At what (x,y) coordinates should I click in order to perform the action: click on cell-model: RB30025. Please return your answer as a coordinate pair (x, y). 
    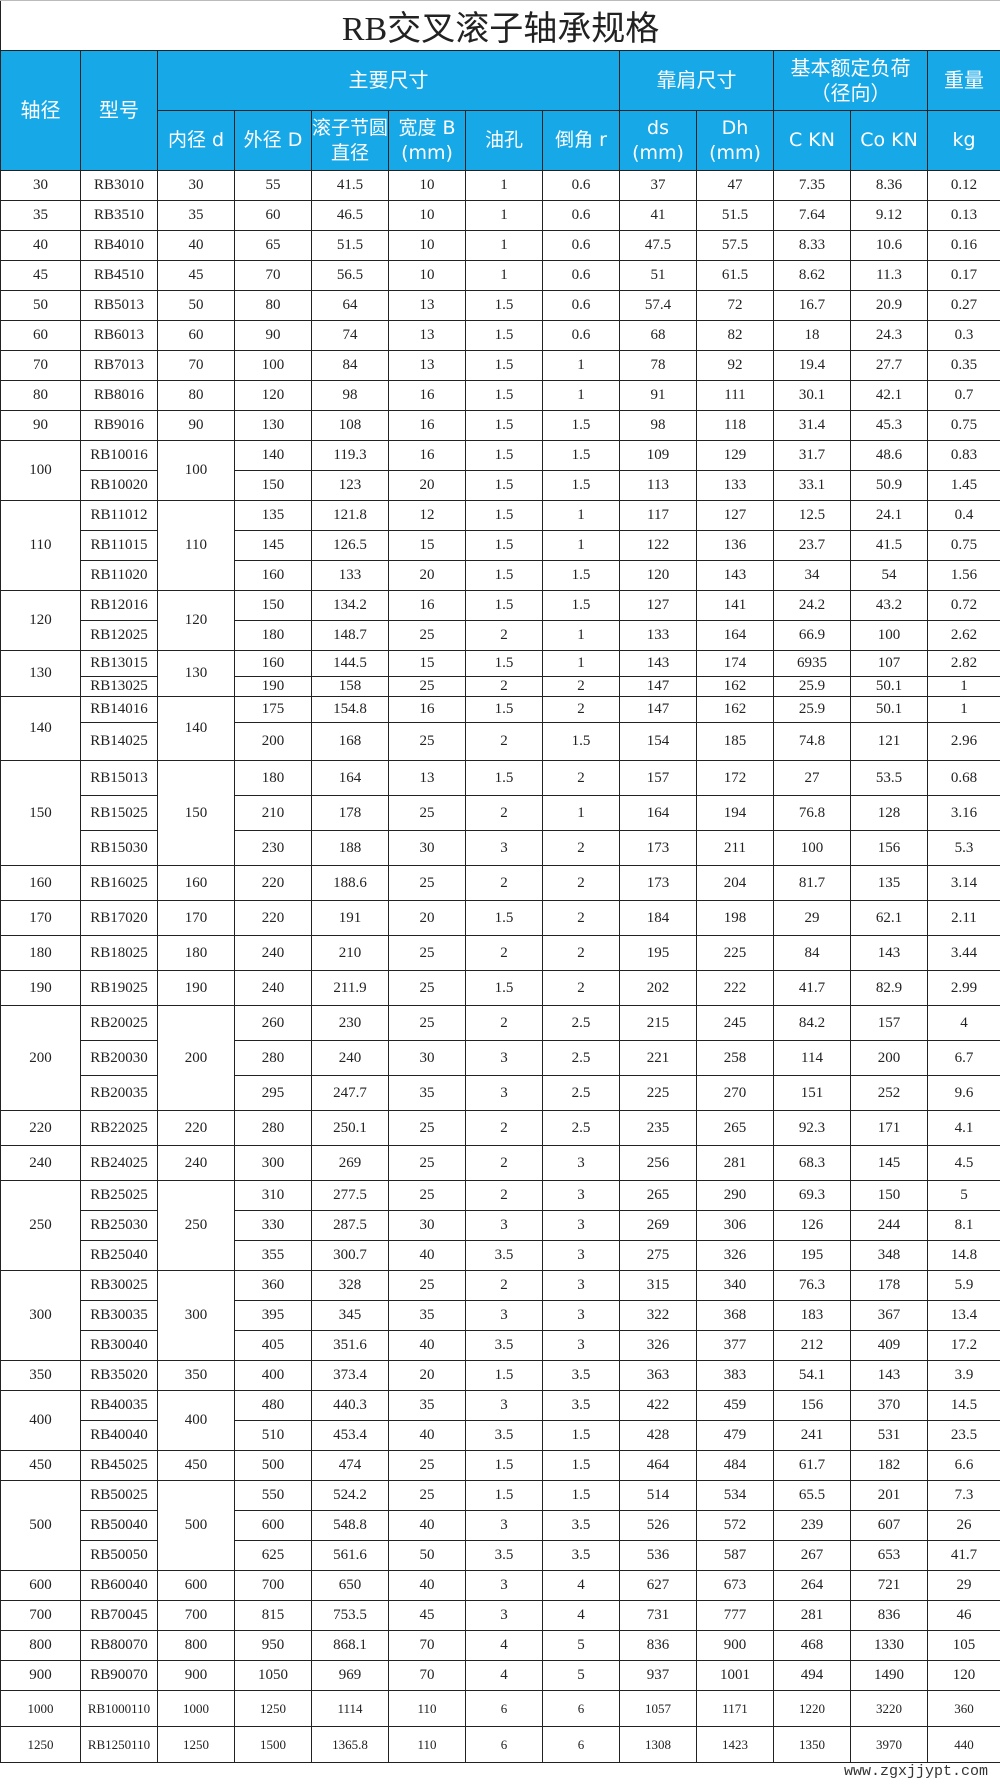
    Looking at the image, I should click on (119, 1285).